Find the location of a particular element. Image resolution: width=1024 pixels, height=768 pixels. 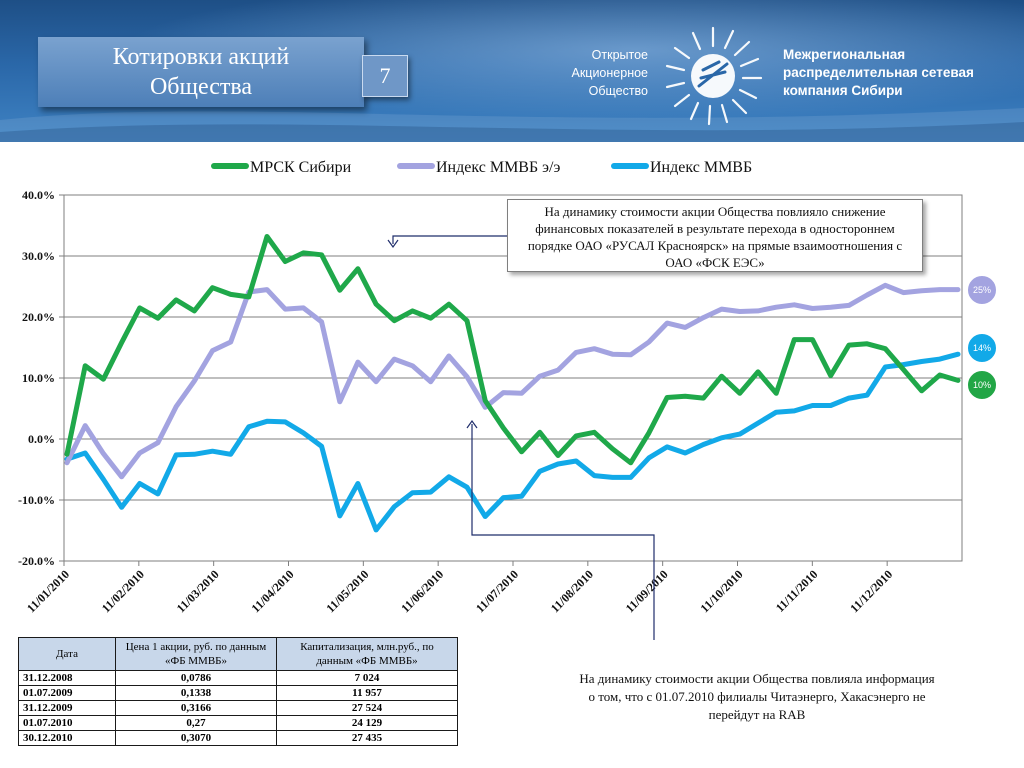

cell-capitalization: 27 435 is located at coordinates (367, 738).